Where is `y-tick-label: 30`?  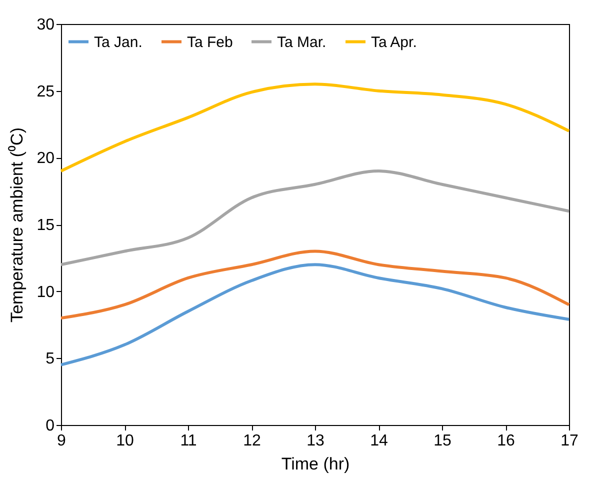
y-tick-label: 30 is located at coordinates (45, 25).